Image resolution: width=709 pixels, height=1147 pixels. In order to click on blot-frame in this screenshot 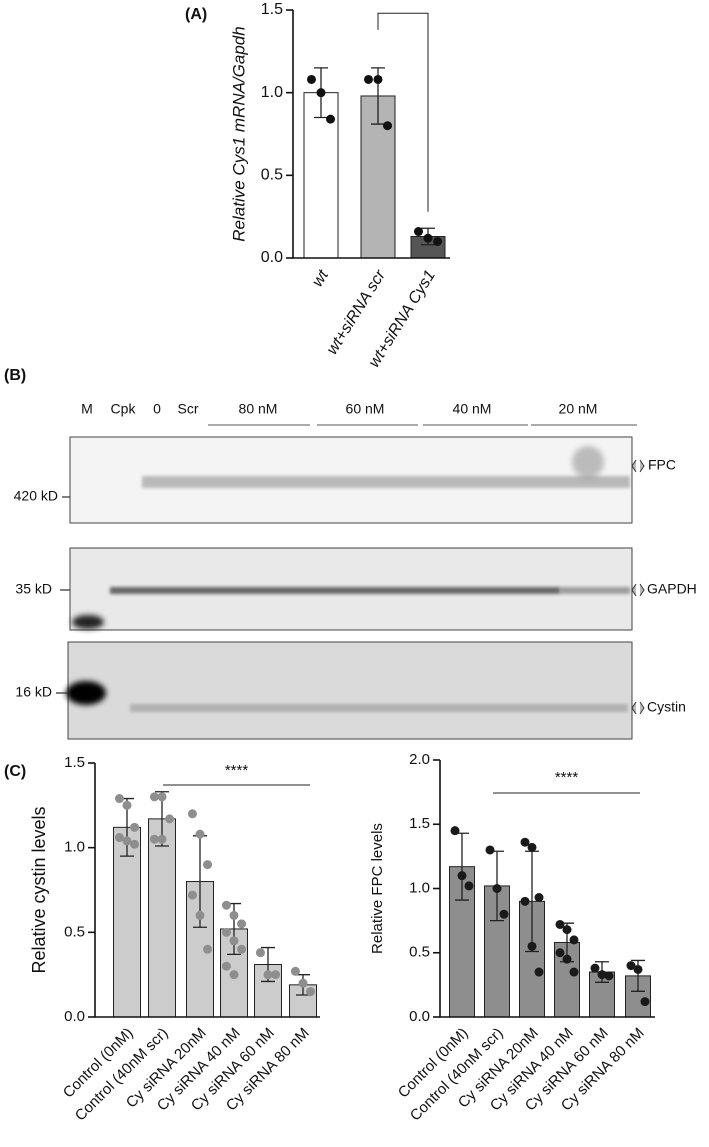, I will do `click(350, 690)`.